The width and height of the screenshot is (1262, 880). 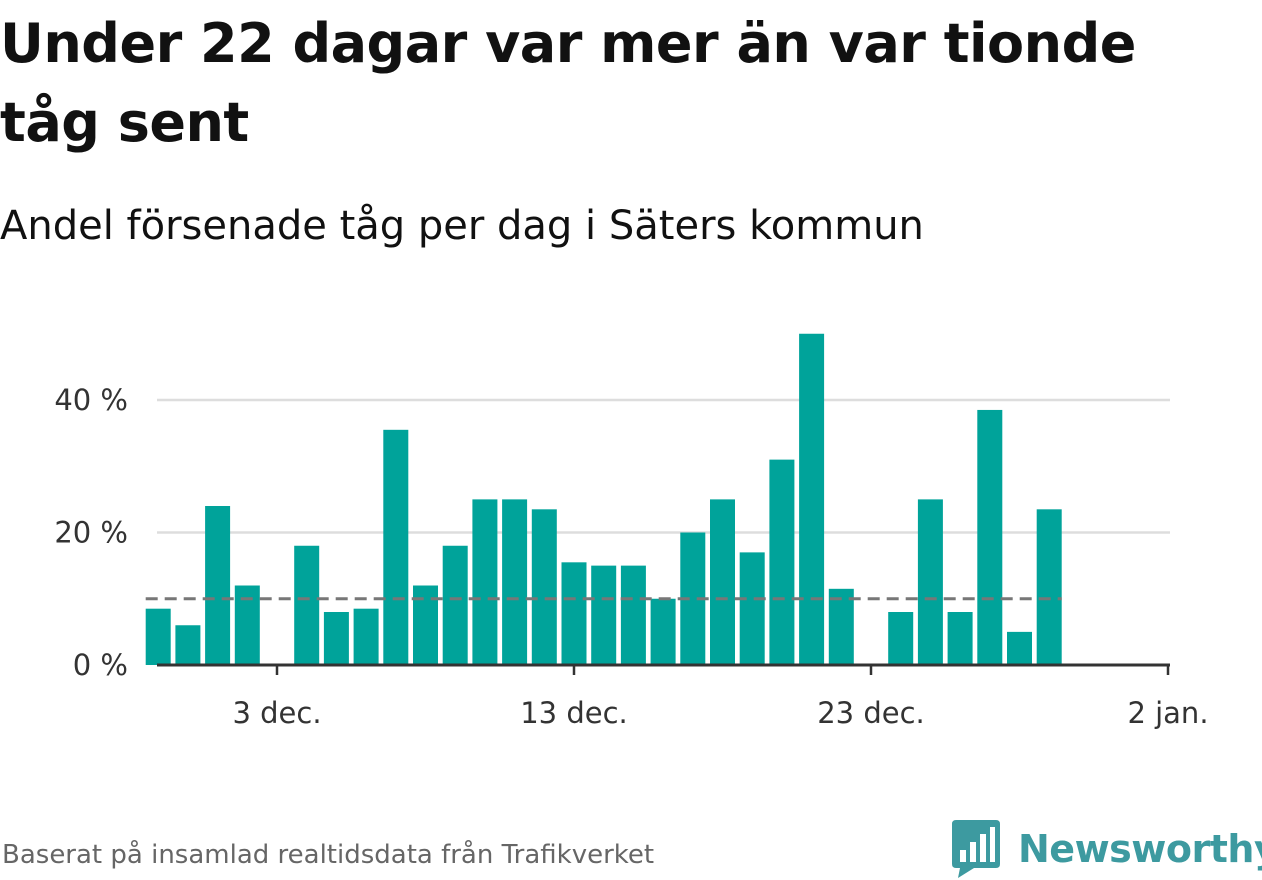 What do you see at coordinates (276, 713) in the screenshot?
I see `x-tick-label: 3 dec.` at bounding box center [276, 713].